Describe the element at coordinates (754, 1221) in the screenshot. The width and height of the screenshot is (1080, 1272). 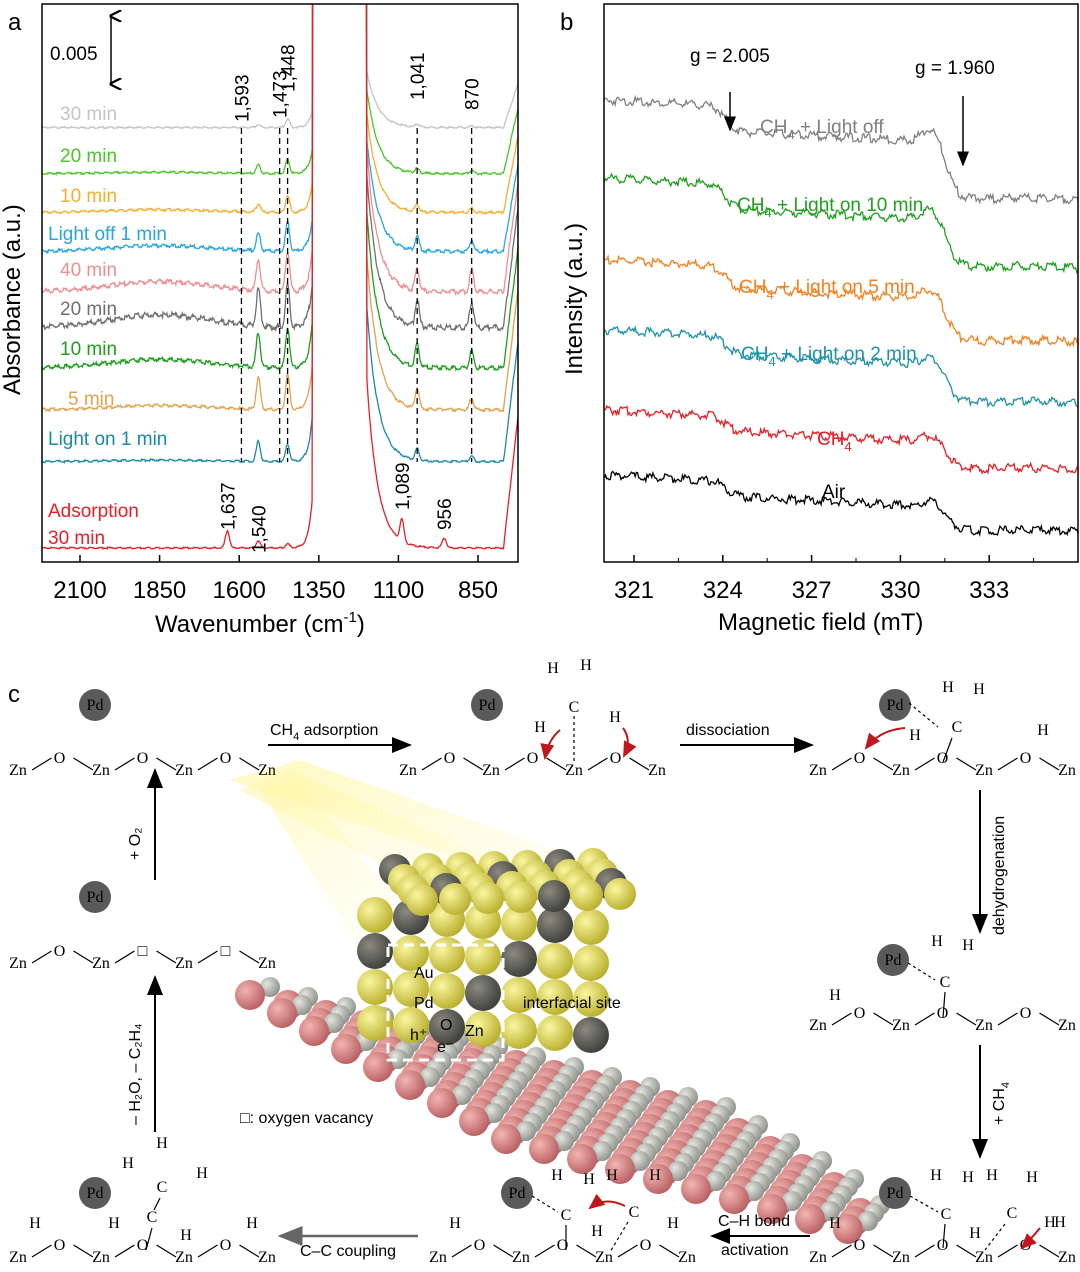
I see `step-label-ch-activation: C–H bond` at that location.